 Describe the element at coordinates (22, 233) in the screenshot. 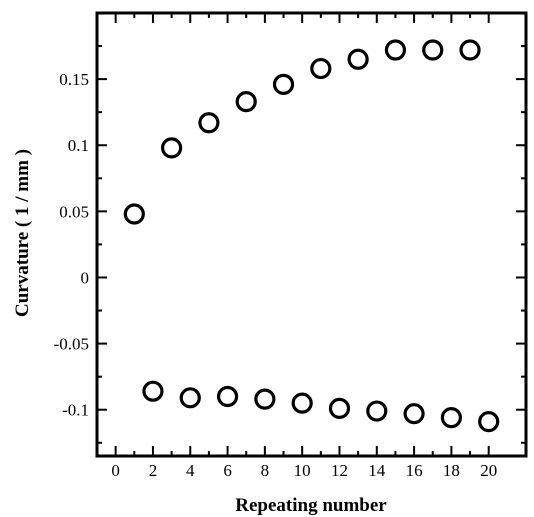

I see `y-axis-title: Curvature ( 1 / mm )` at that location.